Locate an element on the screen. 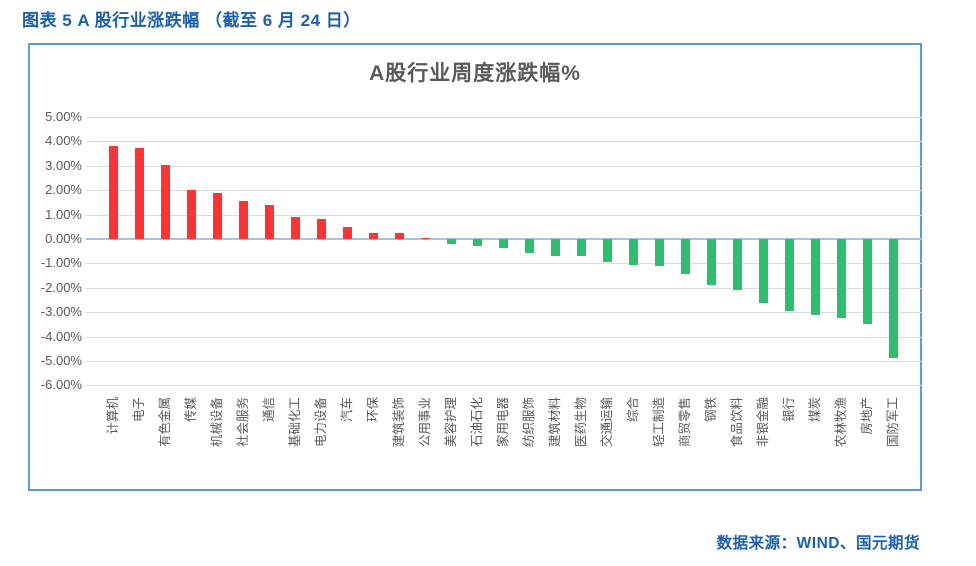  y-axis-tick-label: 3.00% is located at coordinates (63, 165).